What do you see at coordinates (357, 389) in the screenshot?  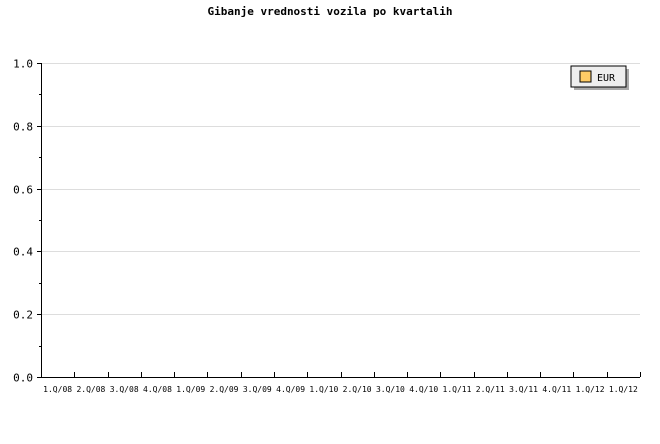 I see `x-tick-label: 2.Q/10` at bounding box center [357, 389].